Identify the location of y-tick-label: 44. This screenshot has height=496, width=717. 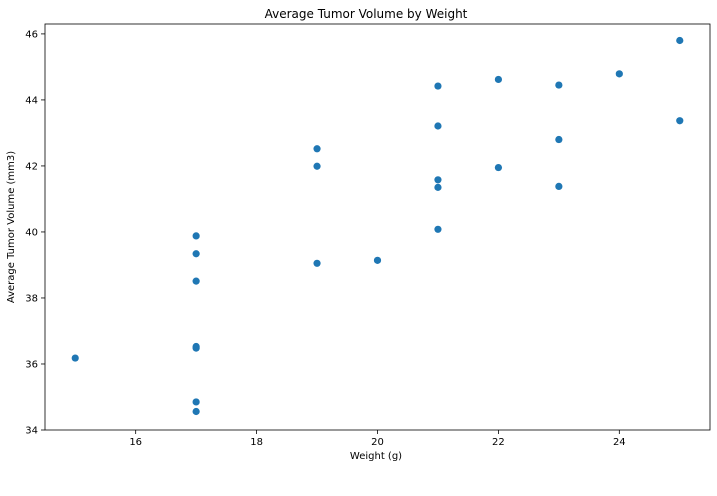
(31, 100).